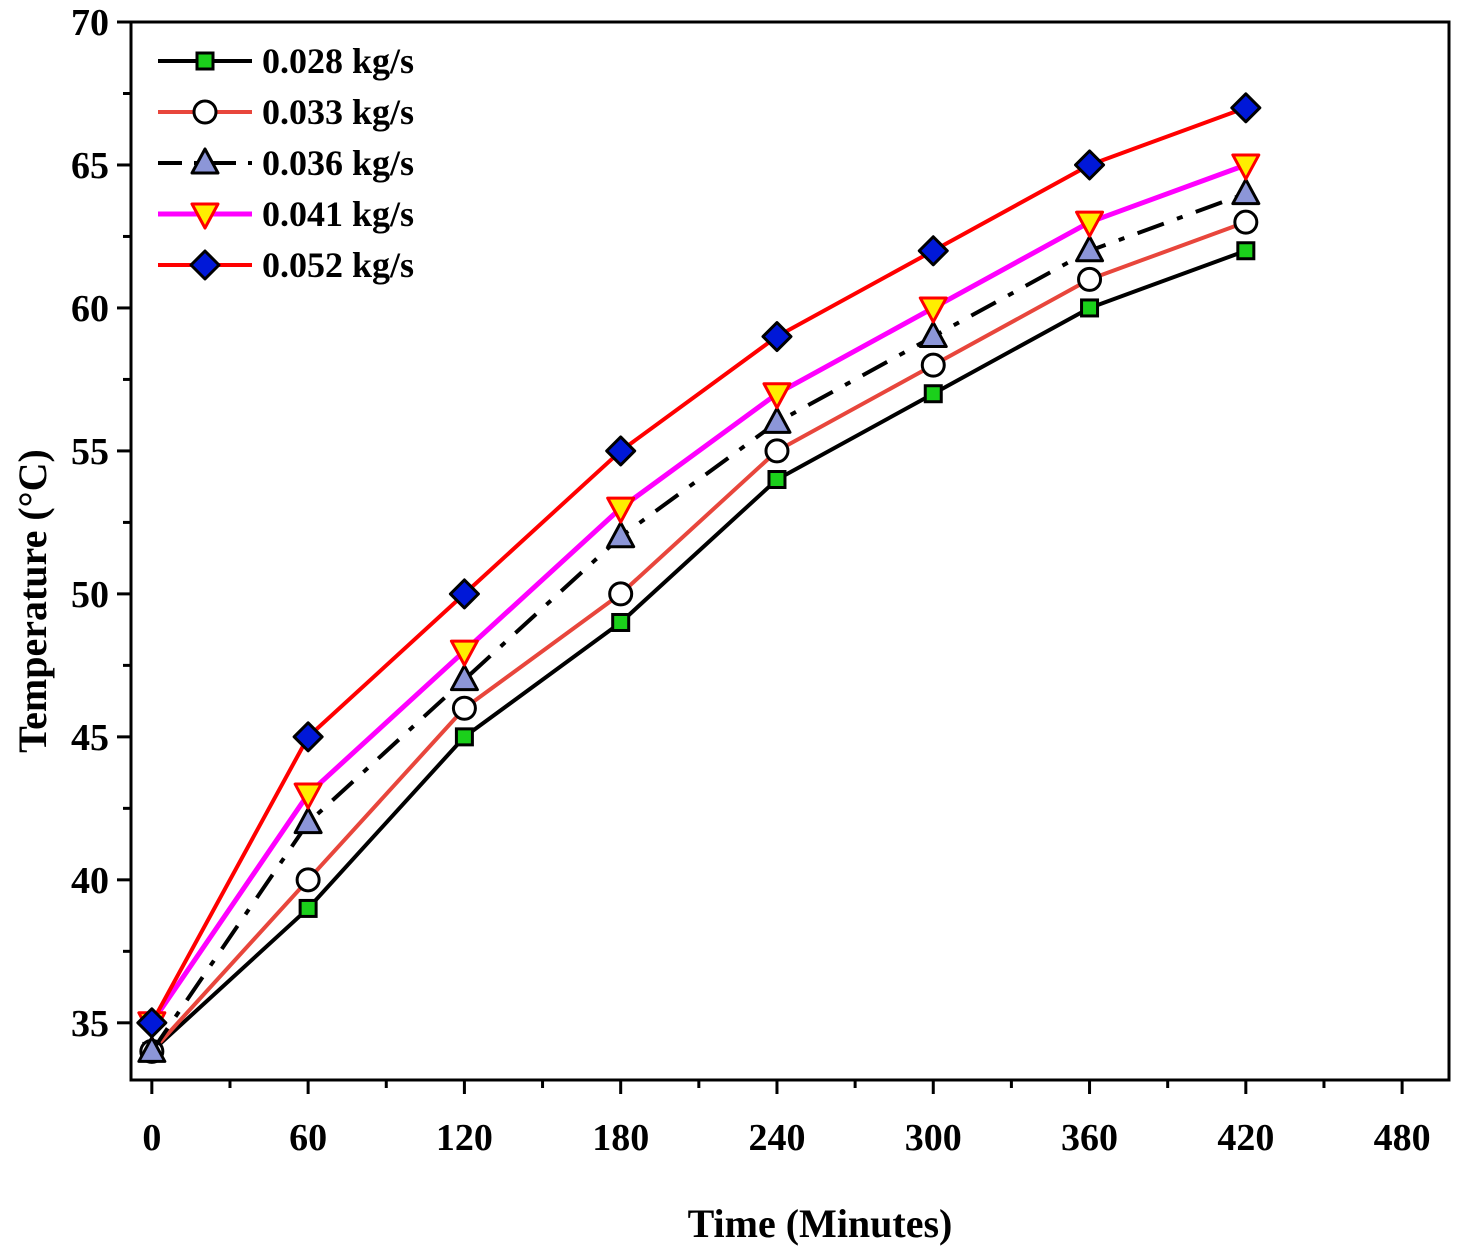 Image resolution: width=1461 pixels, height=1250 pixels. What do you see at coordinates (338, 214) in the screenshot?
I see `legend-label: 0.041 kg/s` at bounding box center [338, 214].